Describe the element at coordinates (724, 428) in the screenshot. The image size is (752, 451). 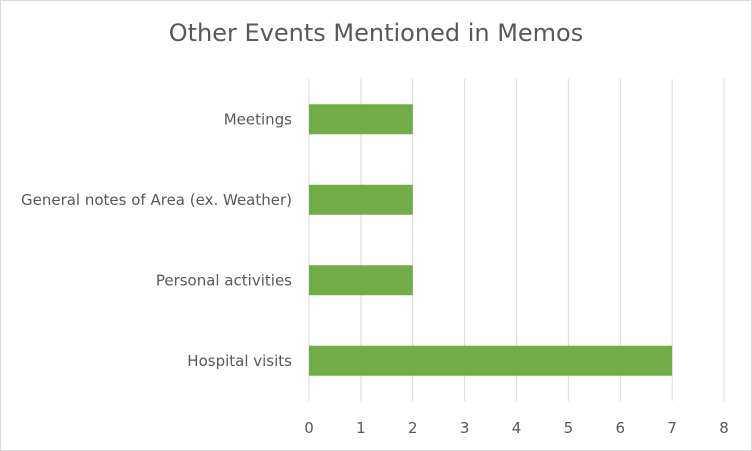
I see `x-tick-label: 8` at that location.